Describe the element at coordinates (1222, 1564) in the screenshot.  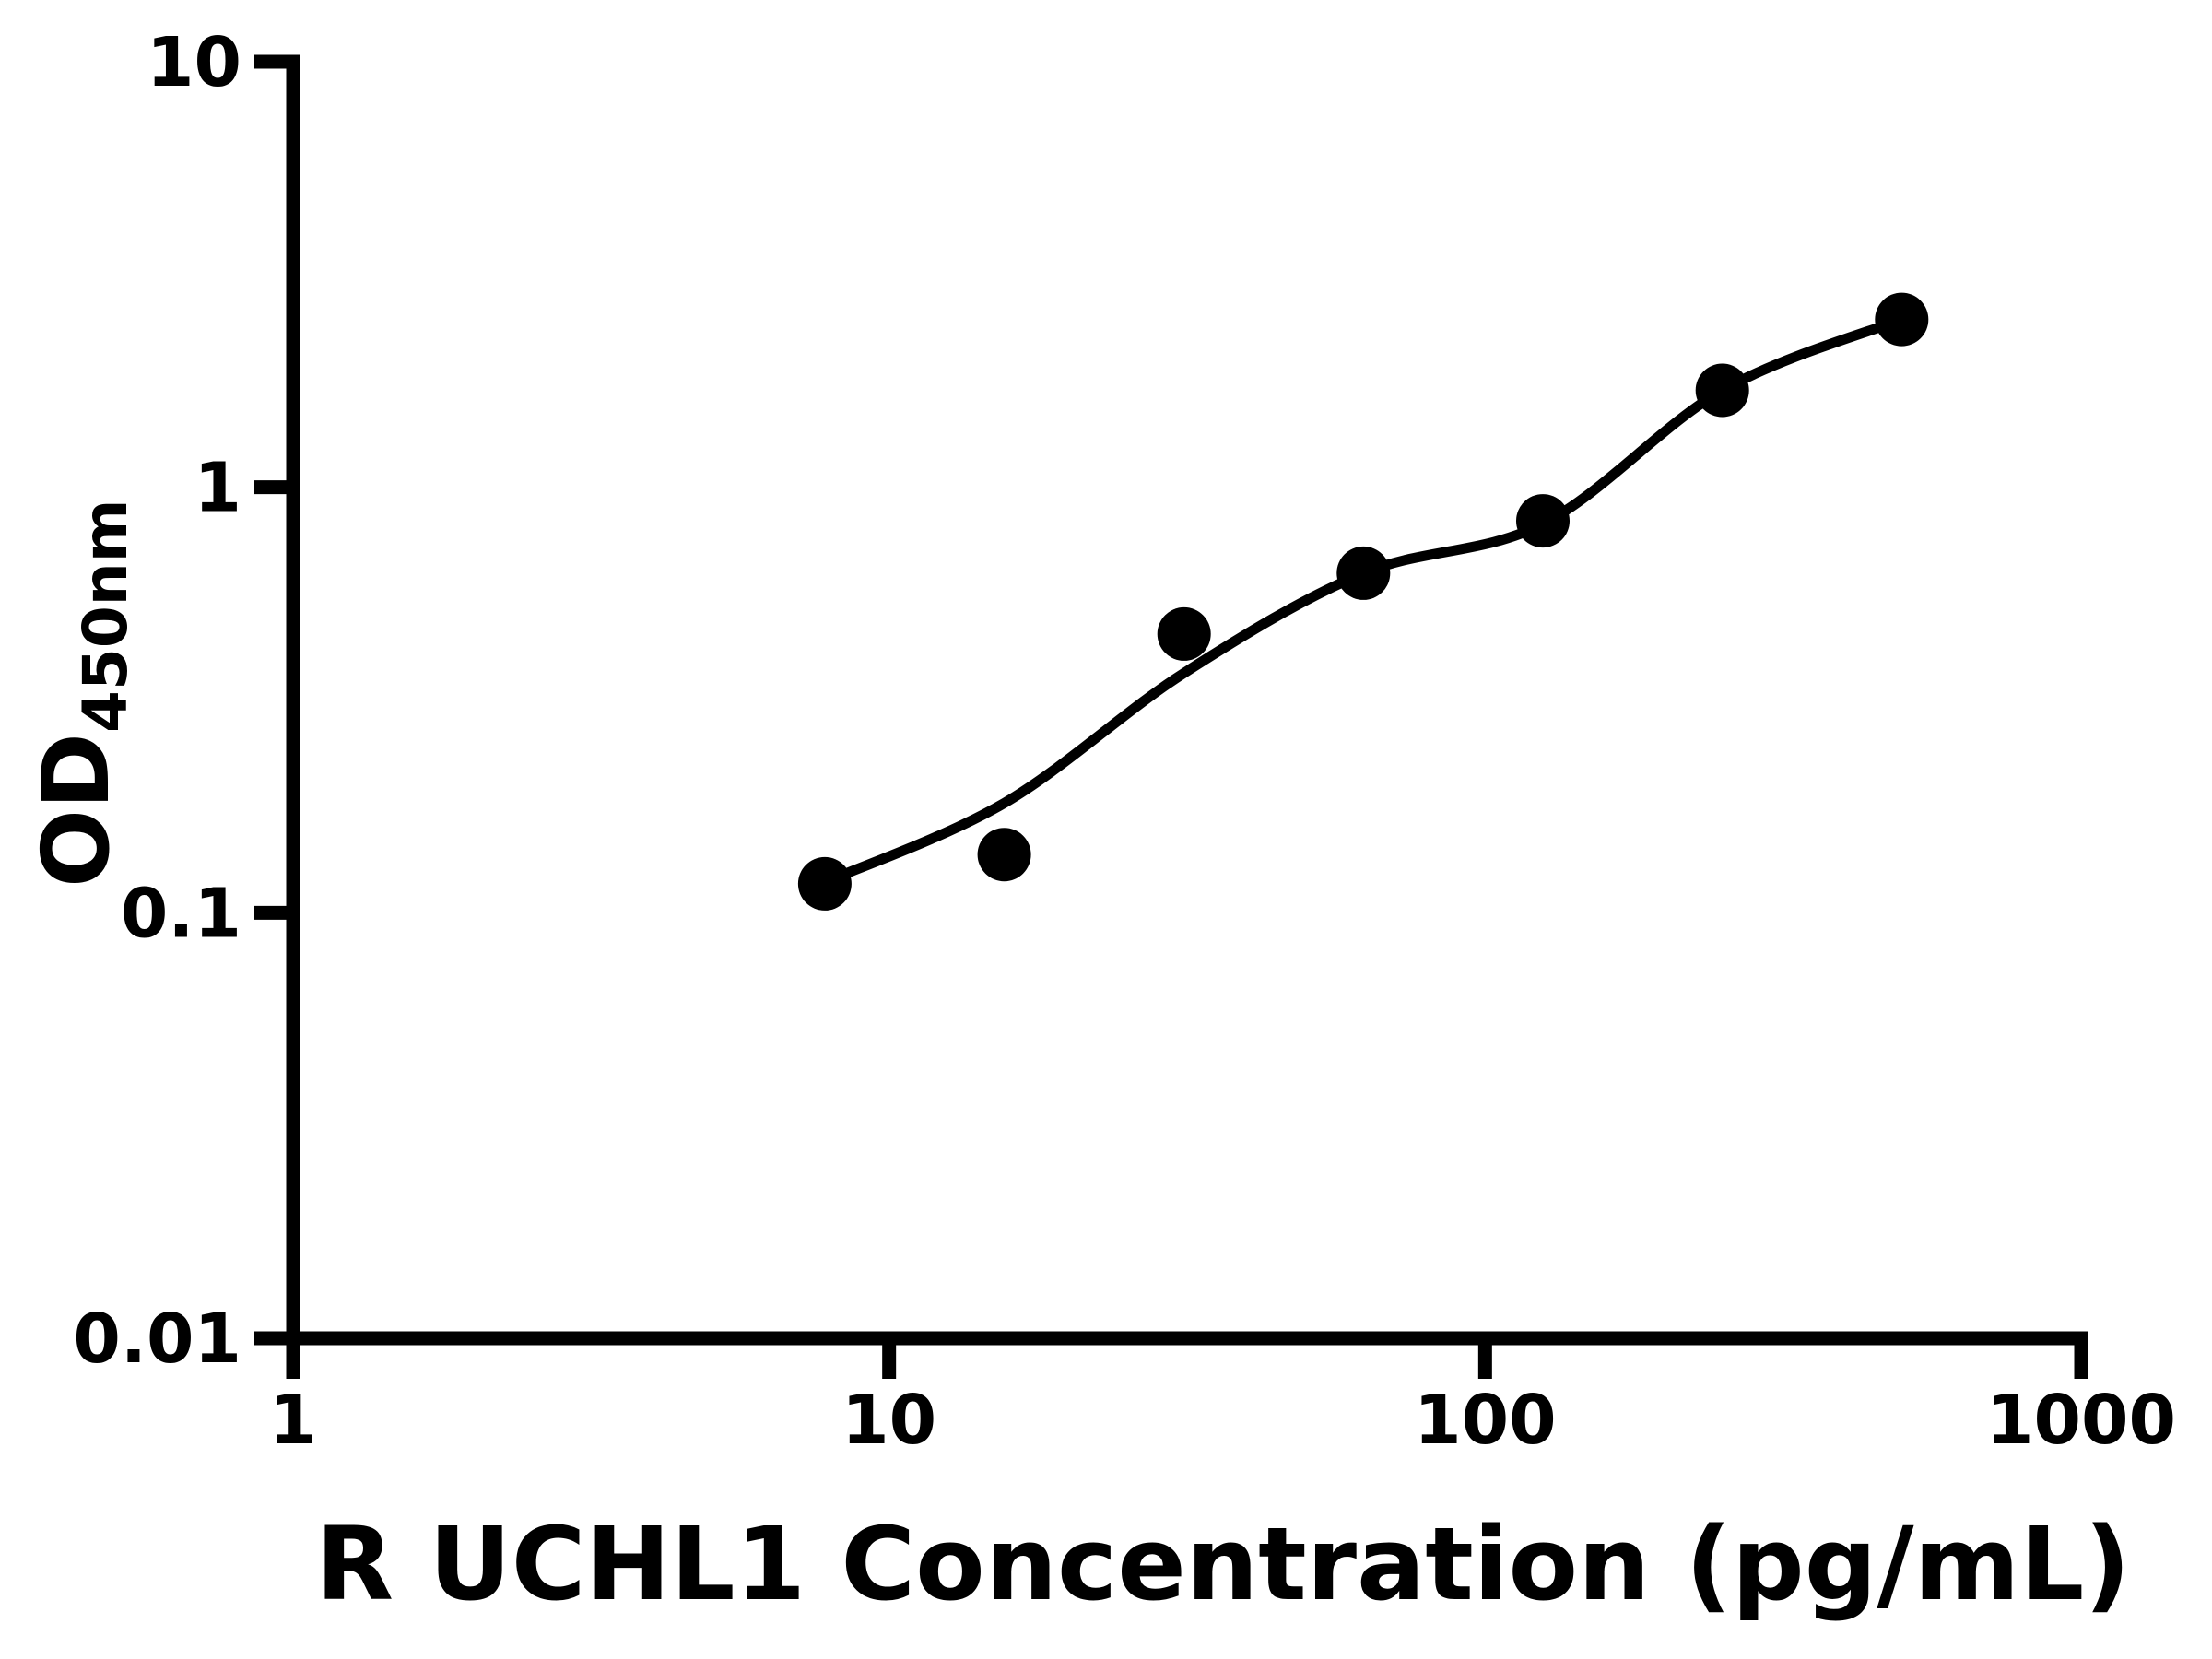
I see `x-axis-title: R UCHL1 Concentration (pg/mL)` at that location.